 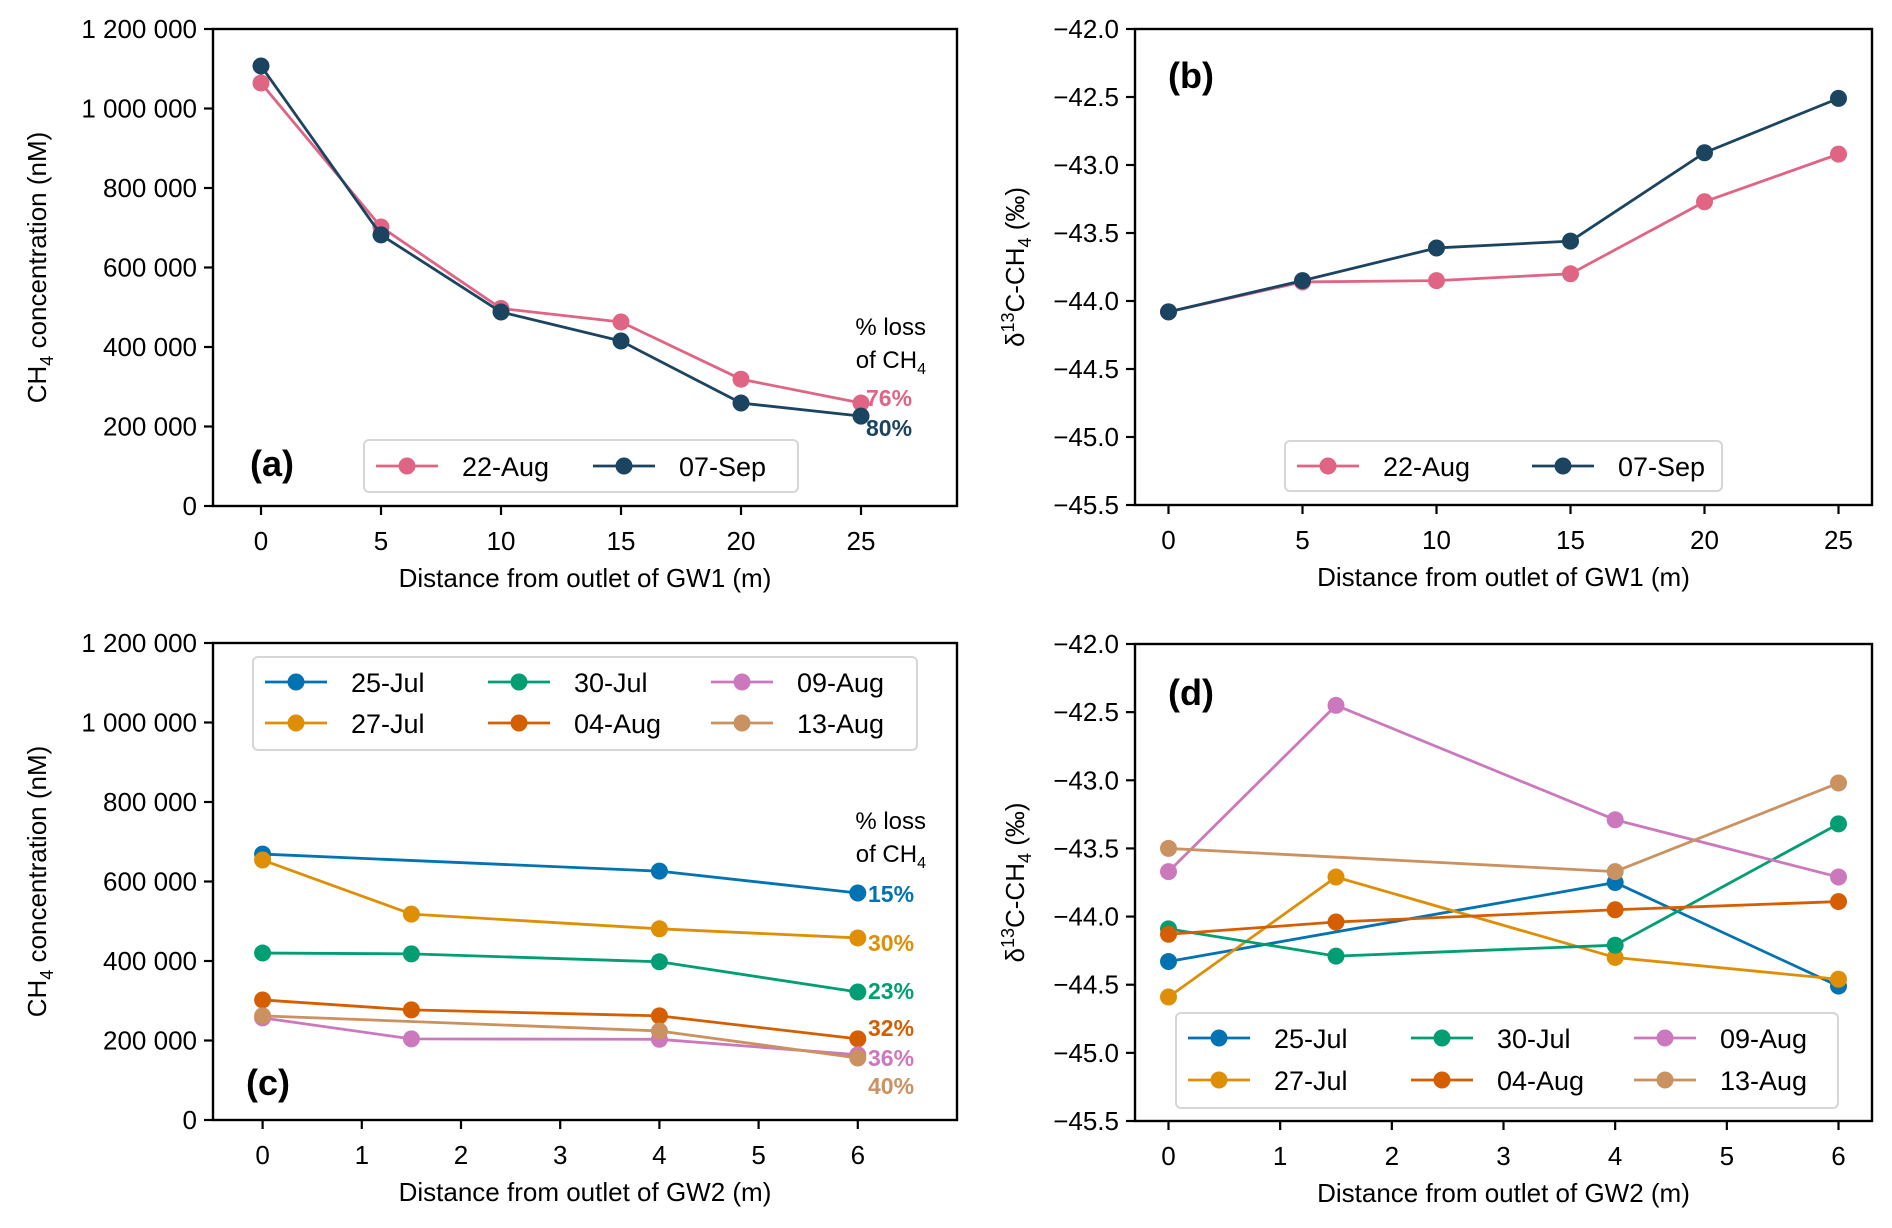 I want to click on x-axis-label: Distance from outlet of GW1 (m), so click(x=585, y=578).